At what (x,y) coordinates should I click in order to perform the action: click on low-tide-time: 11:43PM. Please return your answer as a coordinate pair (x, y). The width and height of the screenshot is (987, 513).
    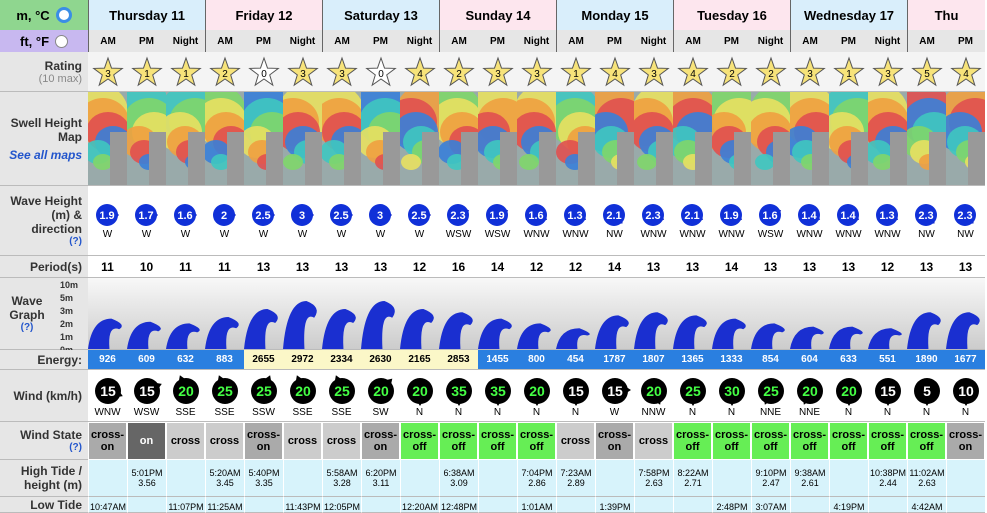
    Looking at the image, I should click on (303, 507).